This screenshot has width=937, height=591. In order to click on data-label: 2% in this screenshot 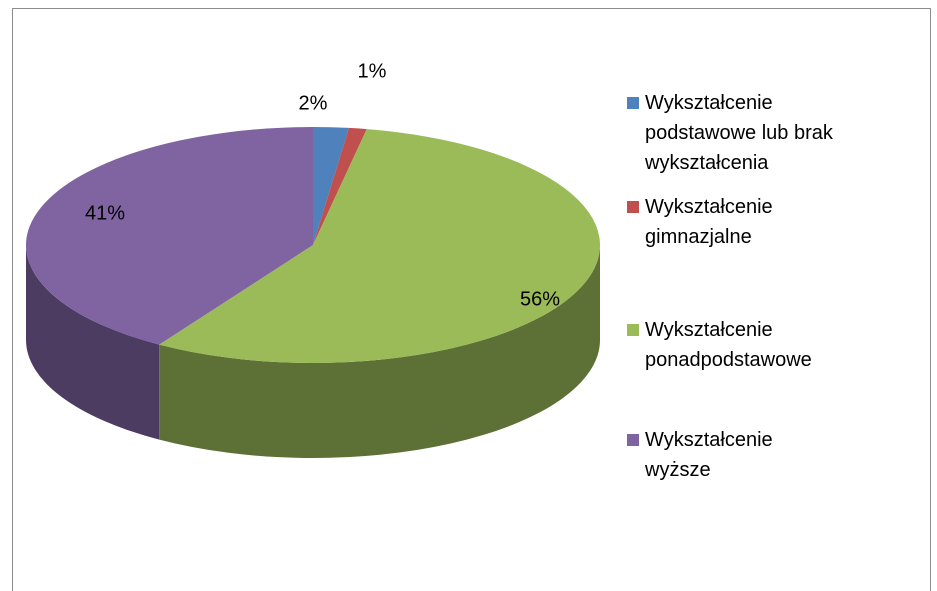, I will do `click(313, 103)`.